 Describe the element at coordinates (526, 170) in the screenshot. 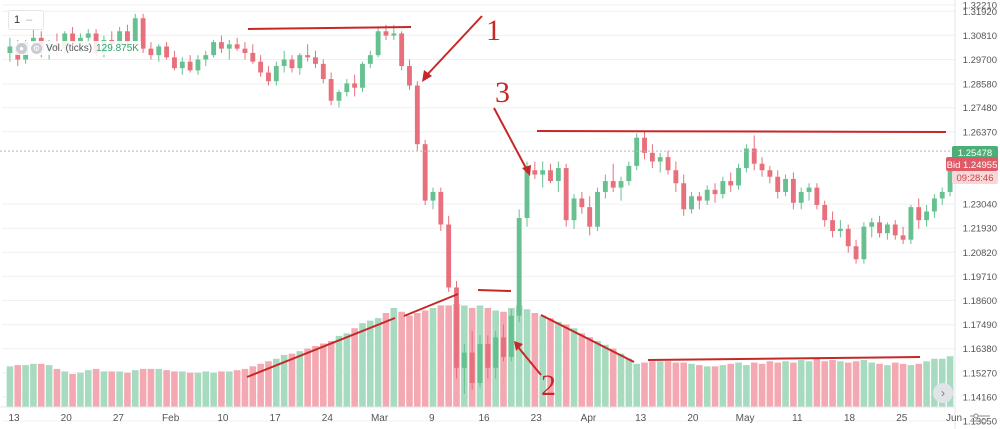

I see `arrow-3-head` at that location.